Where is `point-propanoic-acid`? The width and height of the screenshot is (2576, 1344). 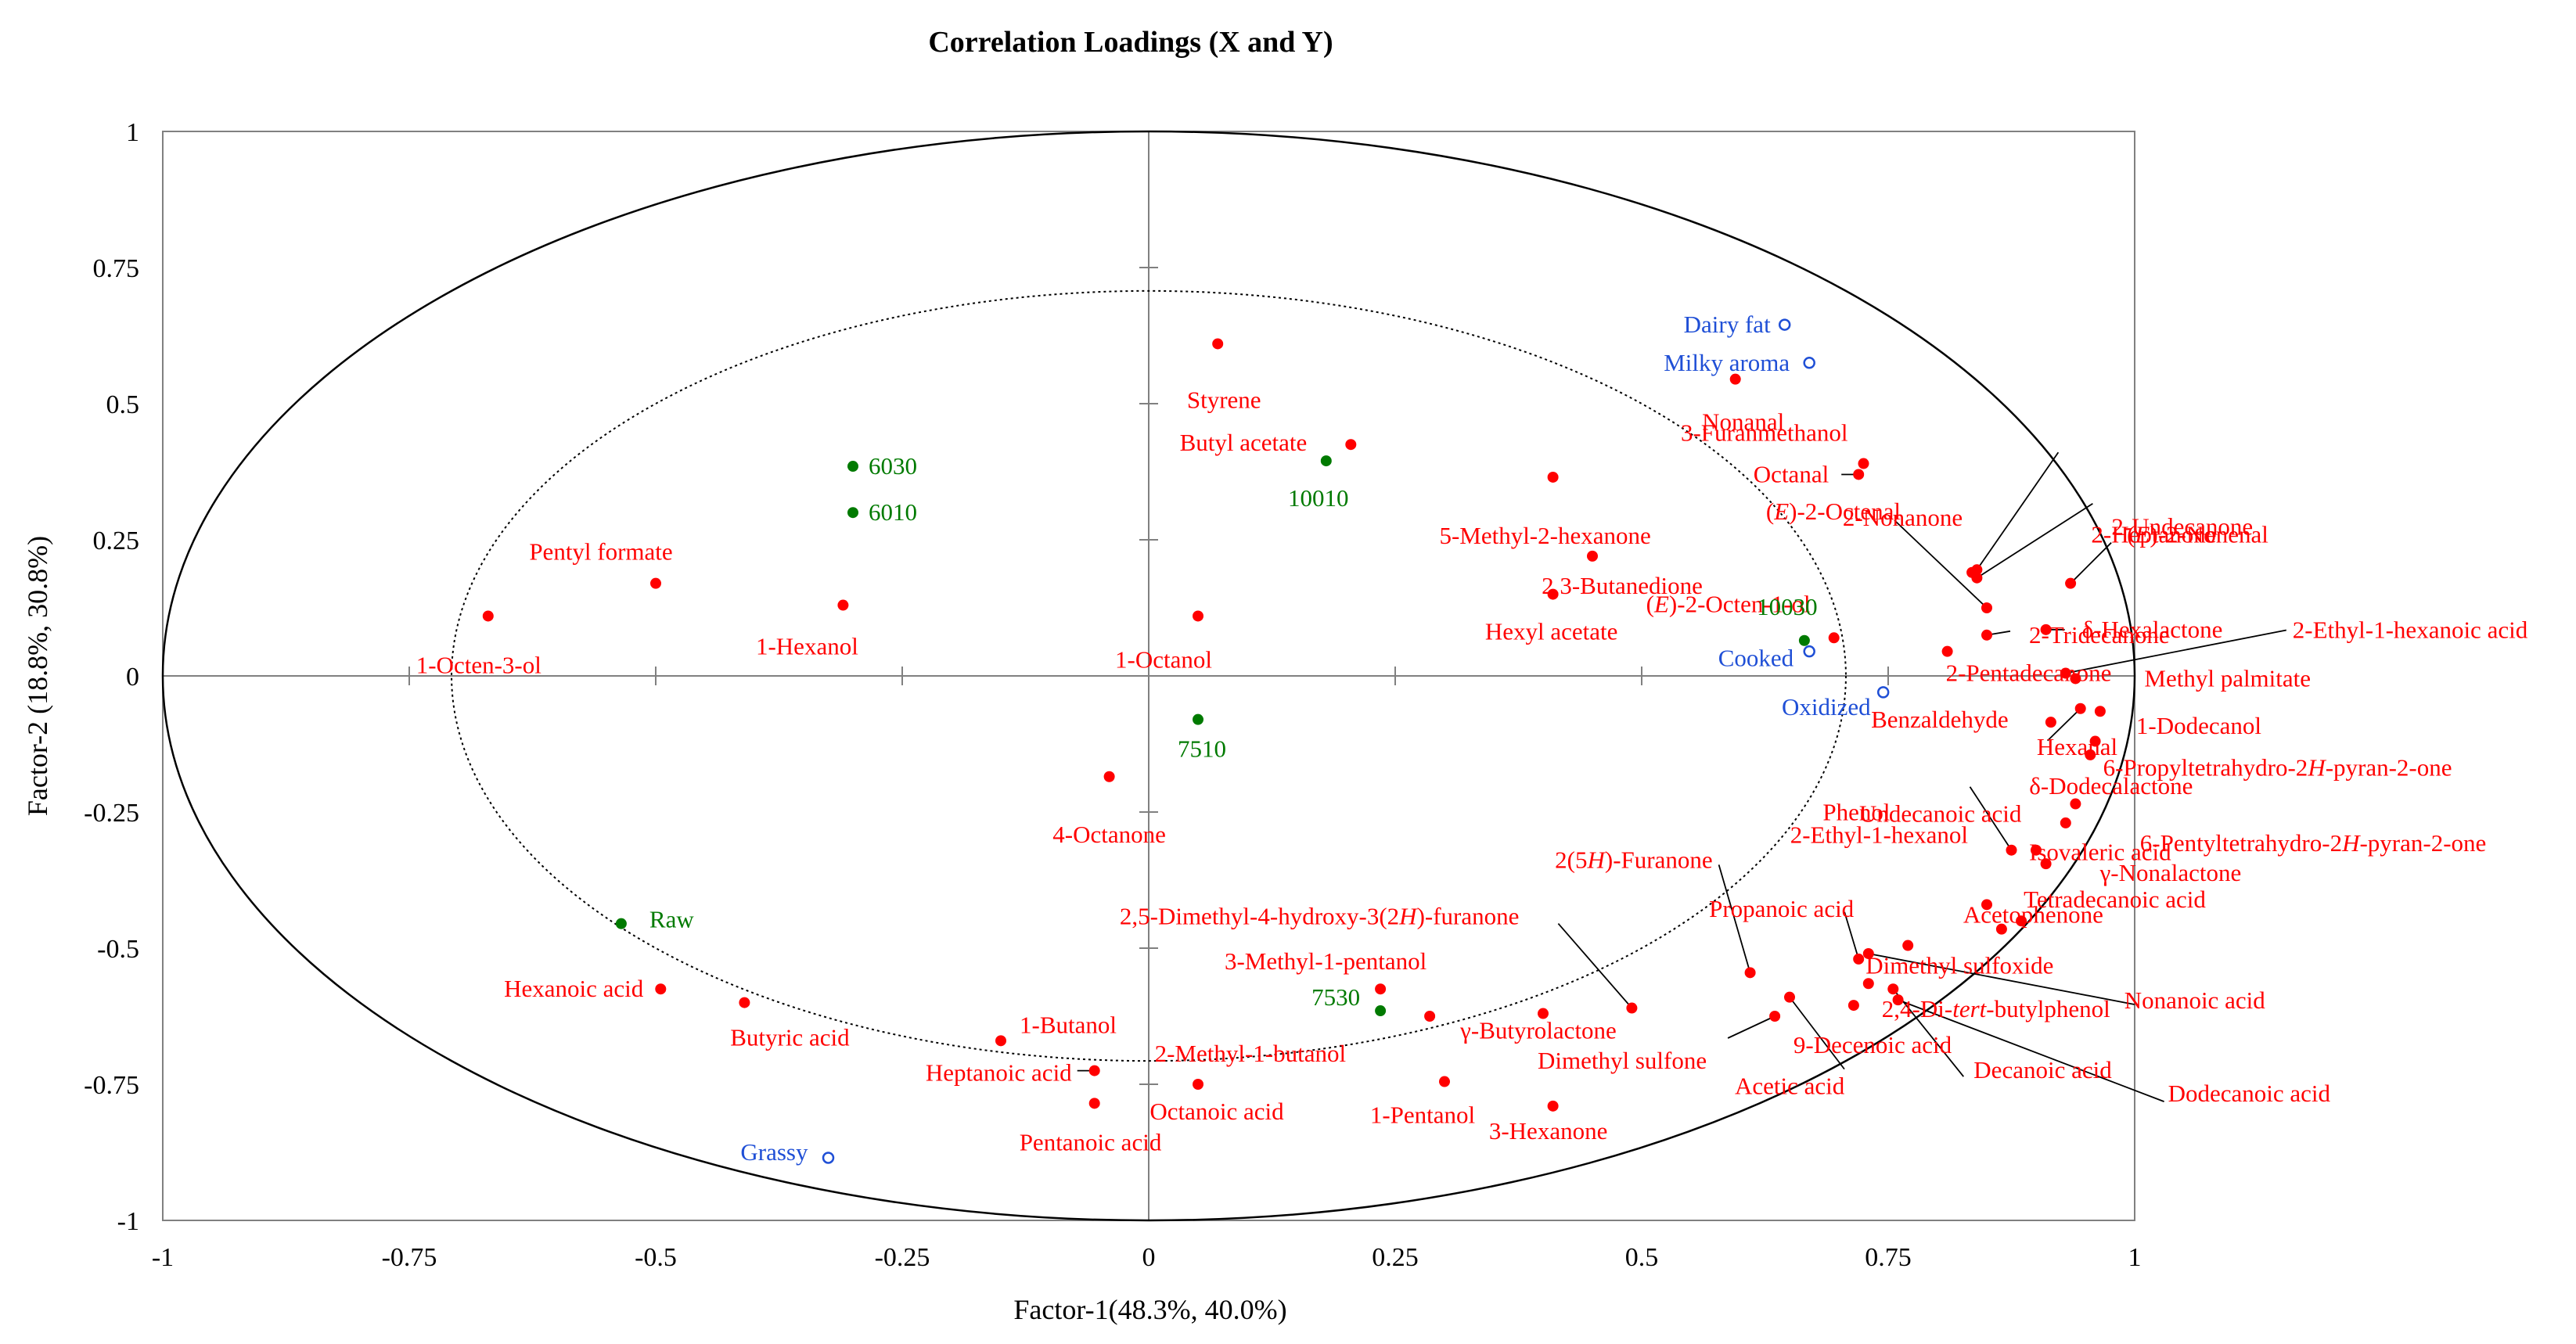
point-propanoic-acid is located at coordinates (1859, 959).